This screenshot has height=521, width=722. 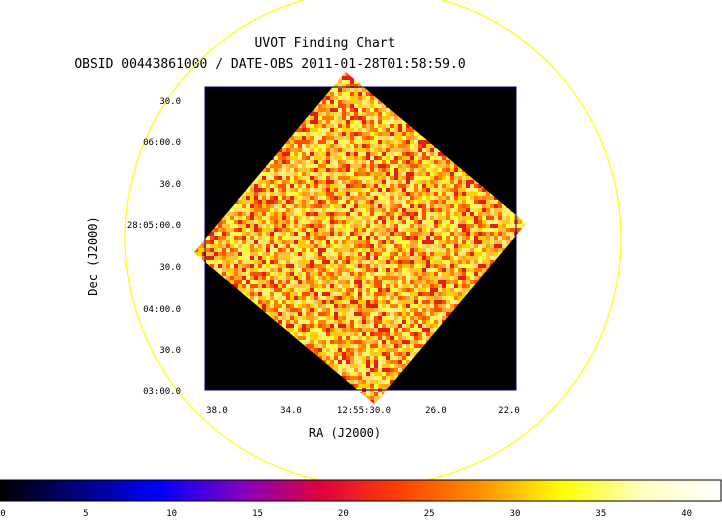 What do you see at coordinates (257, 514) in the screenshot?
I see `colorbar-tick-label: 15` at bounding box center [257, 514].